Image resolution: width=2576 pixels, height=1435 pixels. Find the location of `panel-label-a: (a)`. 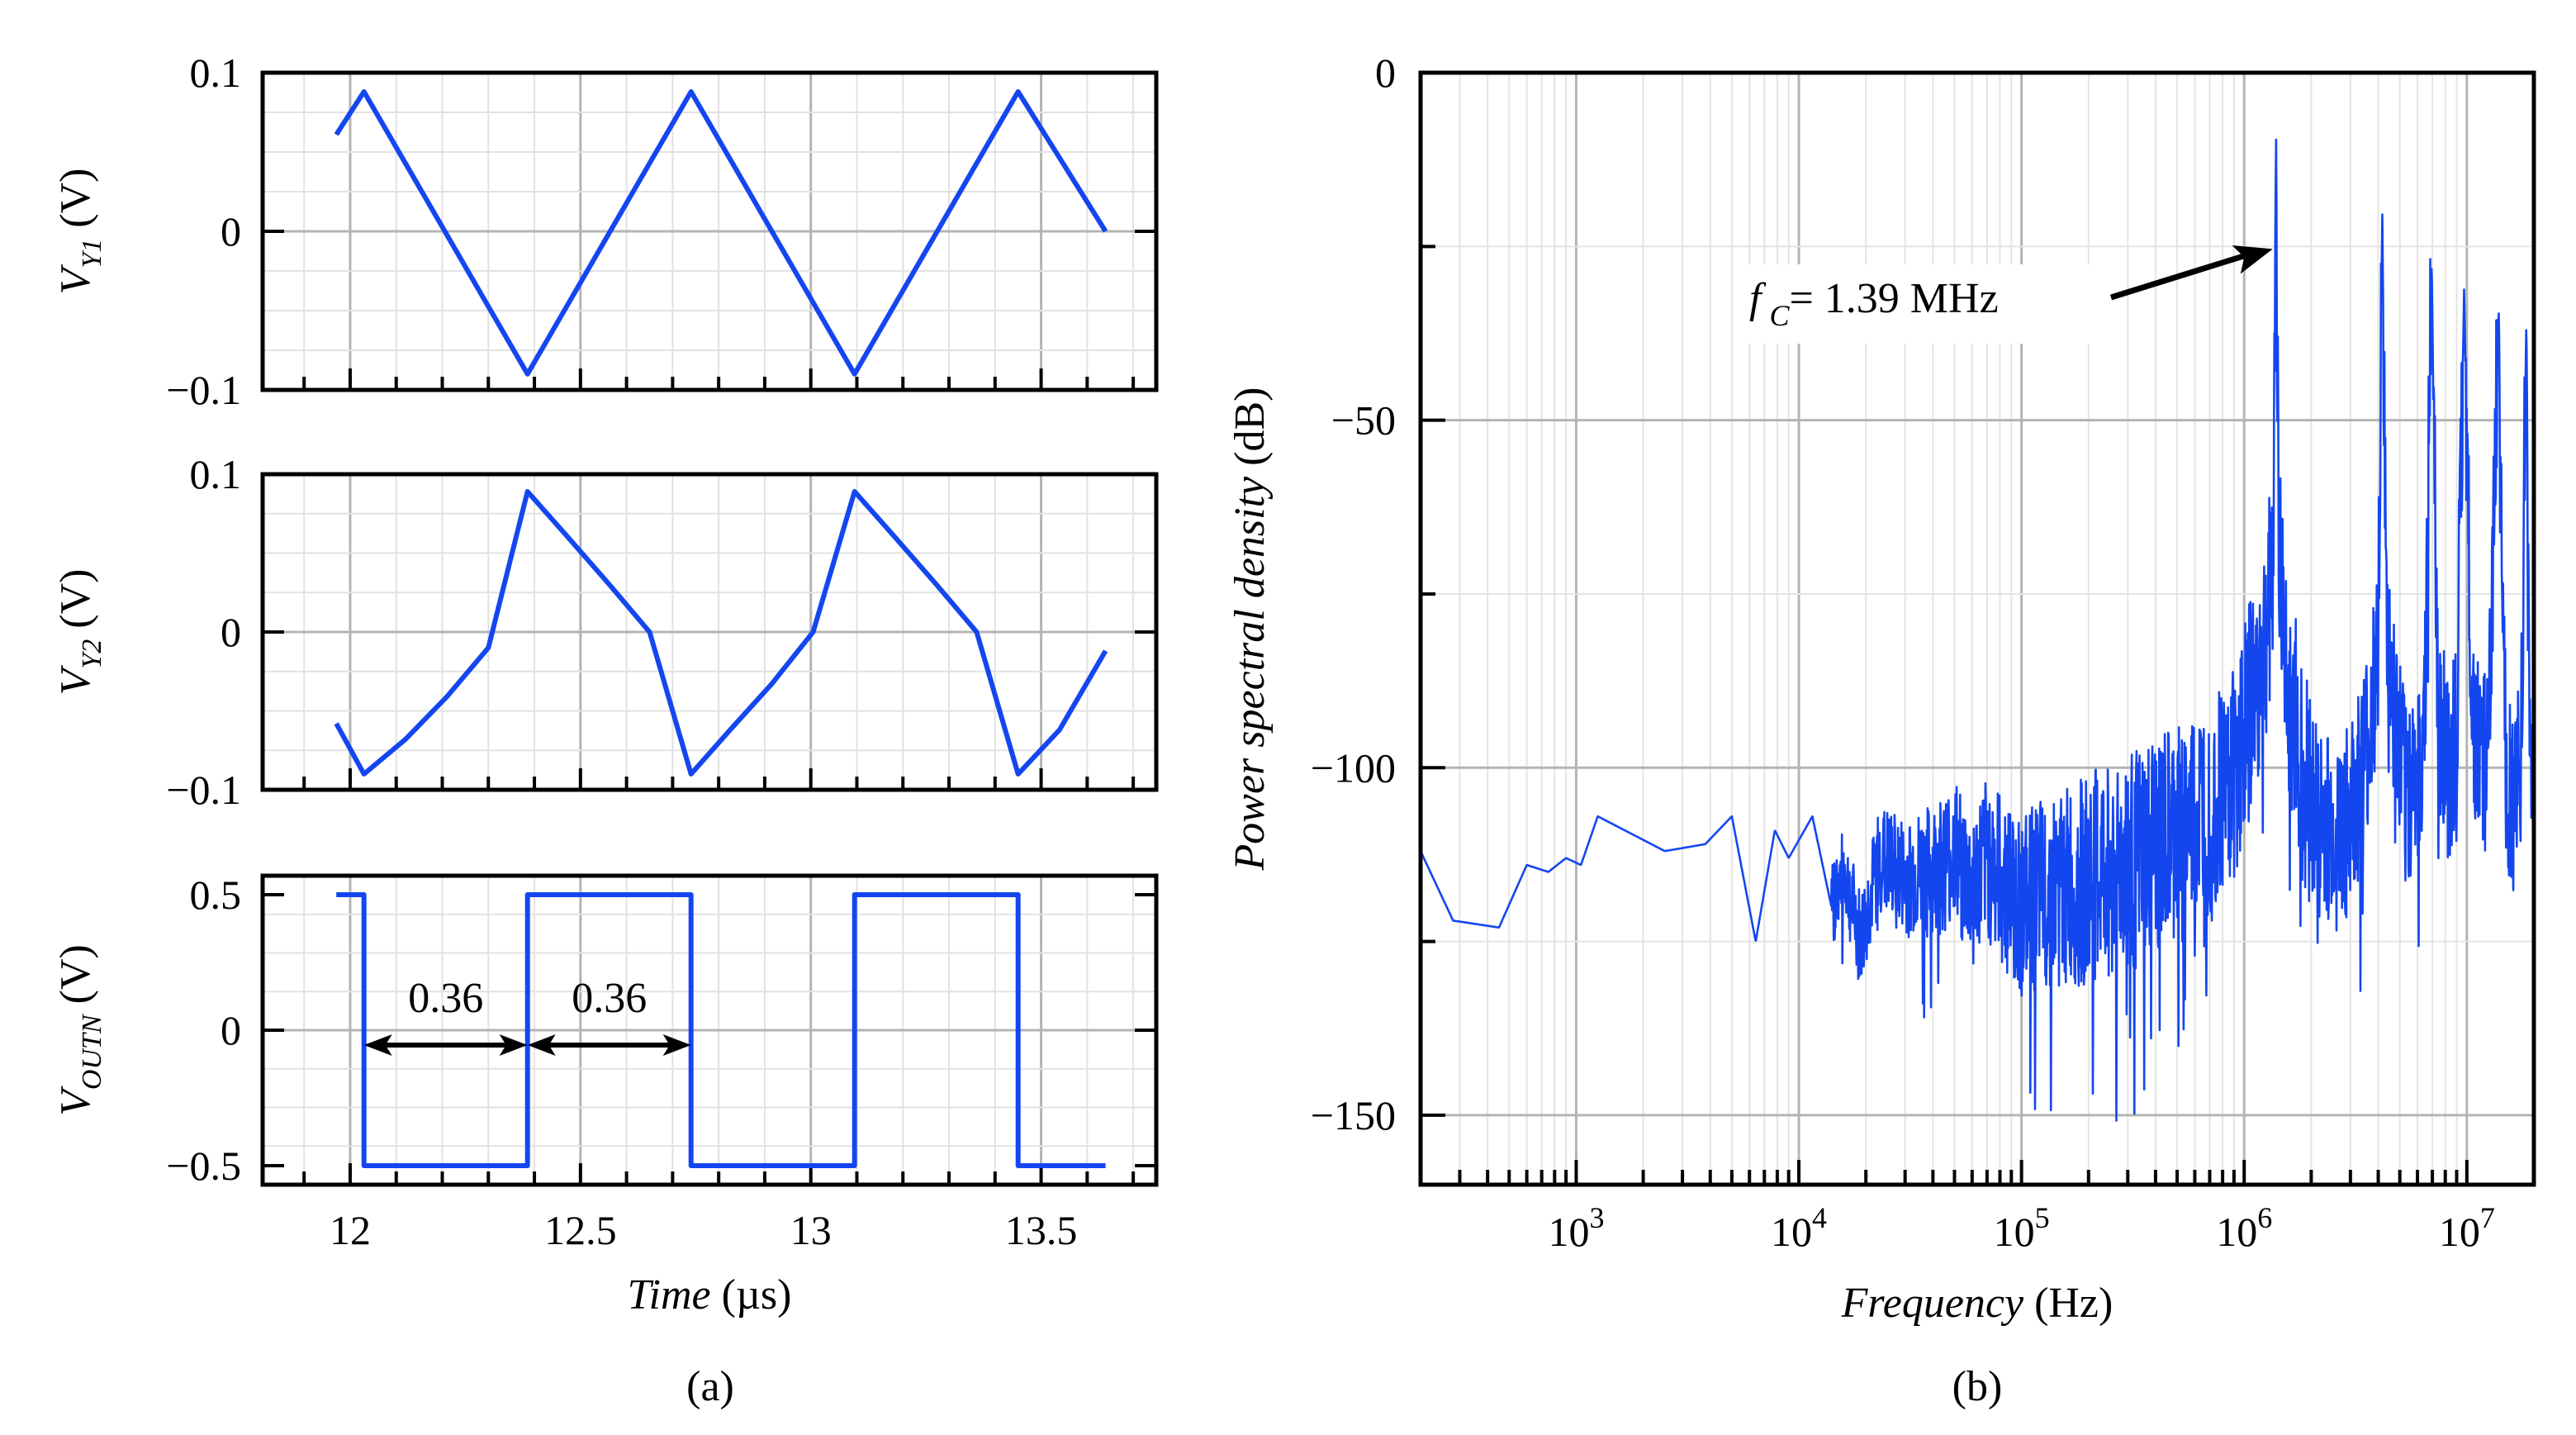

panel-label-a: (a) is located at coordinates (710, 1387).